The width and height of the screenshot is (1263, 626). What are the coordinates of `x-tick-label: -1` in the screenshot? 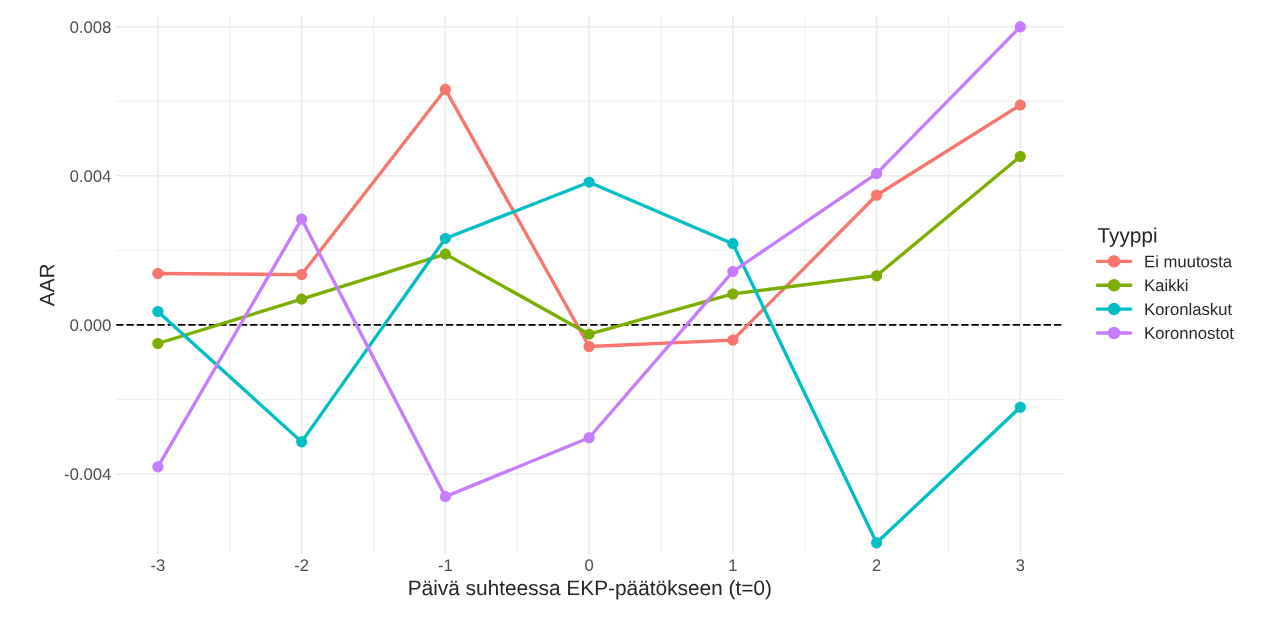 It's located at (445, 565).